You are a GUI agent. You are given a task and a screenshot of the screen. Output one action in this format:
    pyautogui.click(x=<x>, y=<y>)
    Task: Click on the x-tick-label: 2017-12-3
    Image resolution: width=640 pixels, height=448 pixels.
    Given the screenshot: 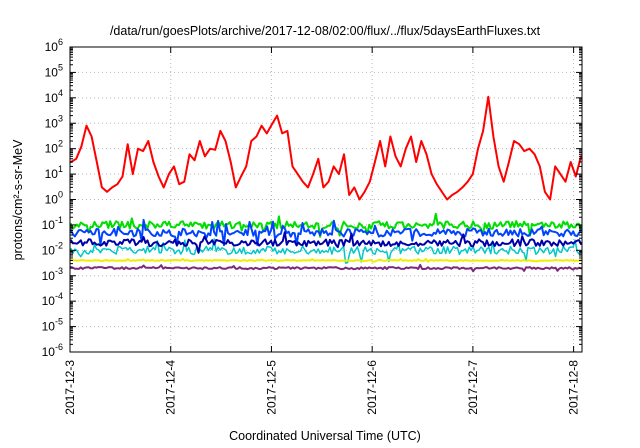 What is the action you would take?
    pyautogui.click(x=70, y=387)
    